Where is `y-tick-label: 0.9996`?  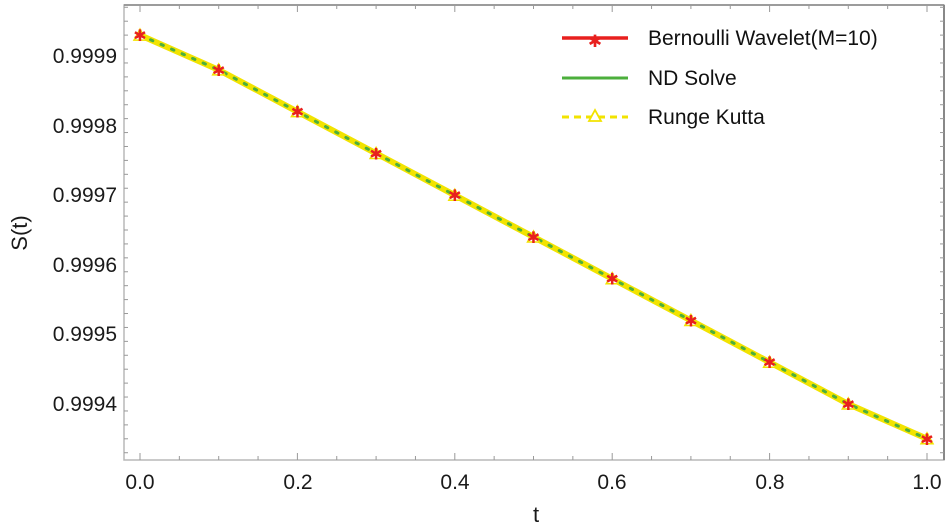 y-tick-label: 0.9996 is located at coordinates (85, 265).